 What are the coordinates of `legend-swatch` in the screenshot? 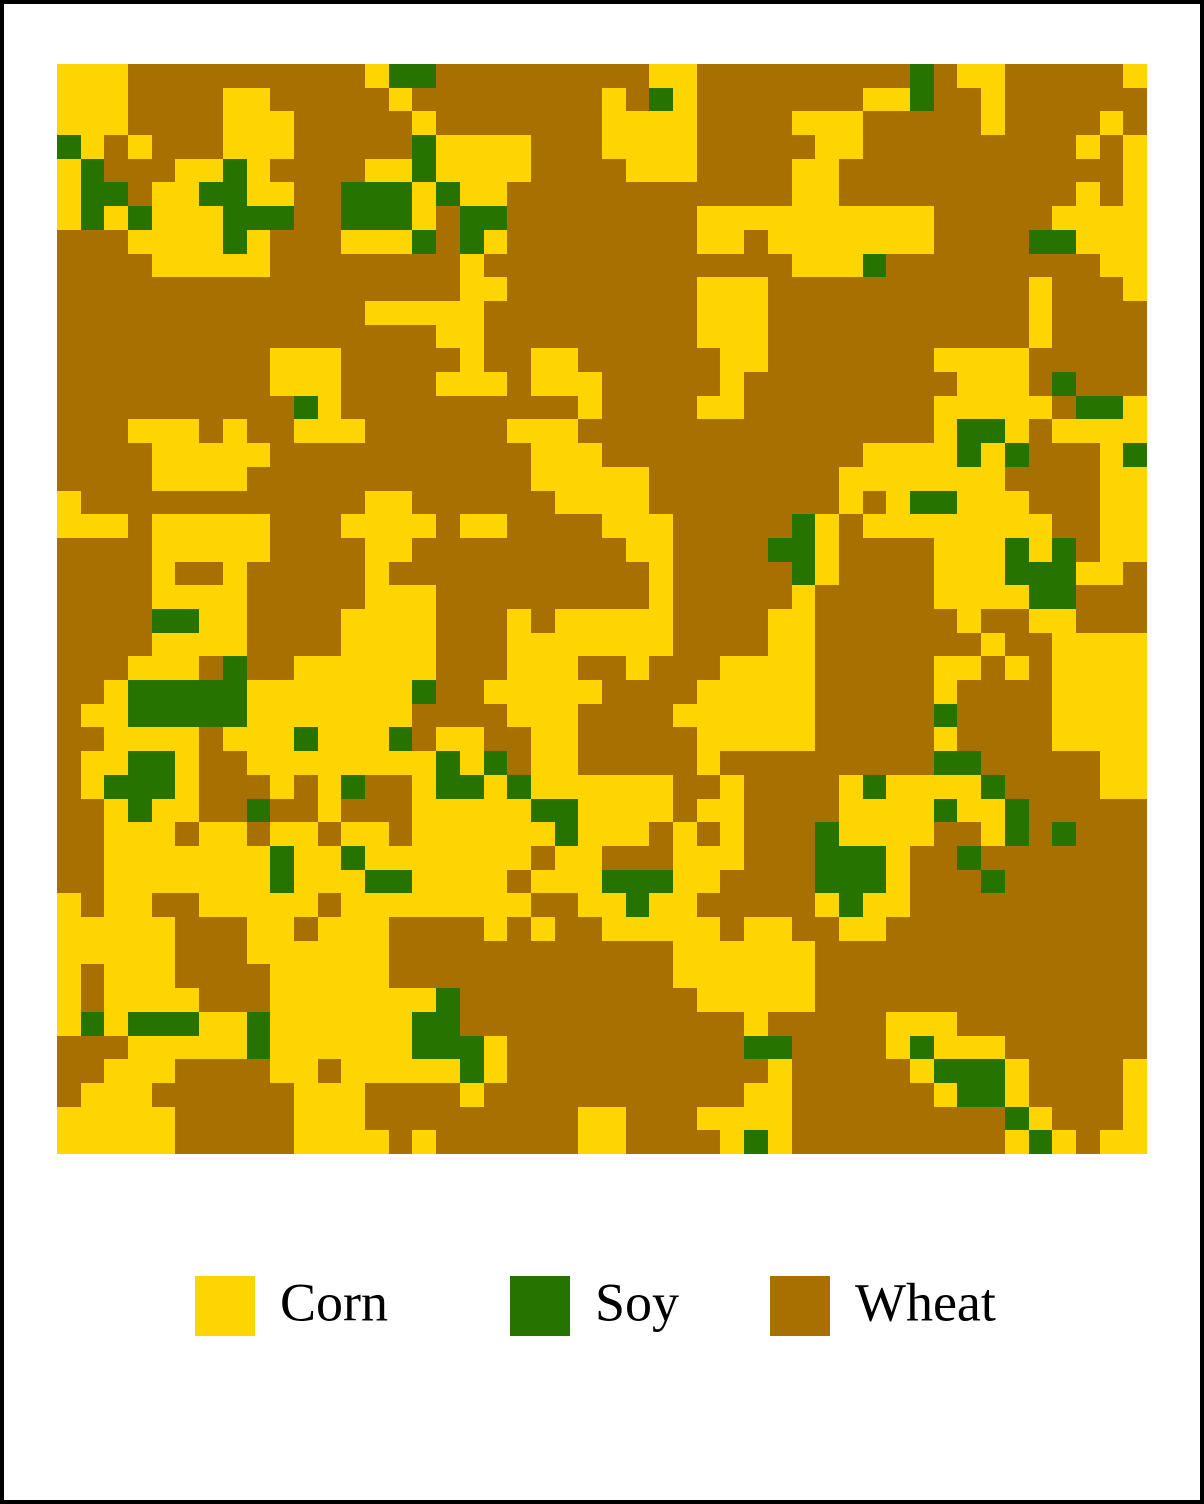 It's located at (540, 1306).